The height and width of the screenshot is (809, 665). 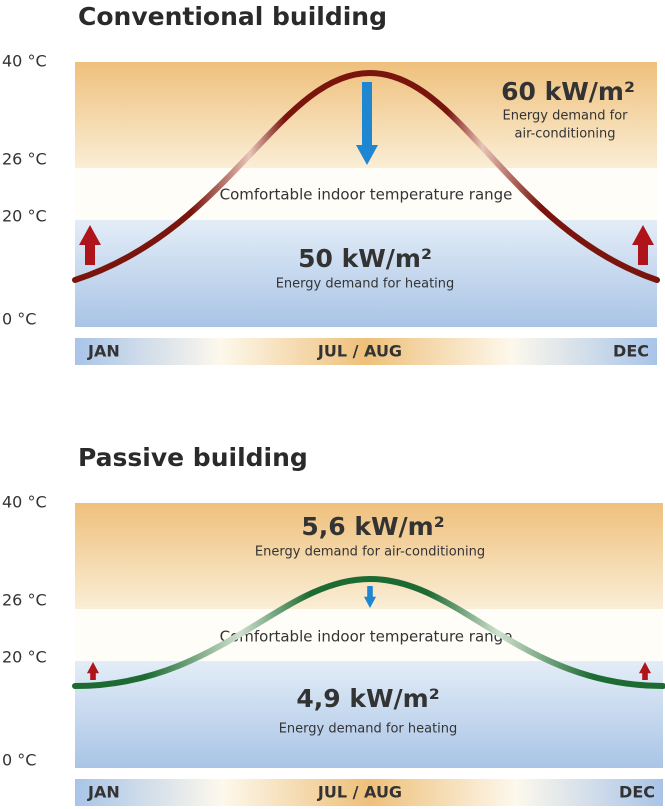 I want to click on top-caption: Energy demand for, so click(x=565, y=116).